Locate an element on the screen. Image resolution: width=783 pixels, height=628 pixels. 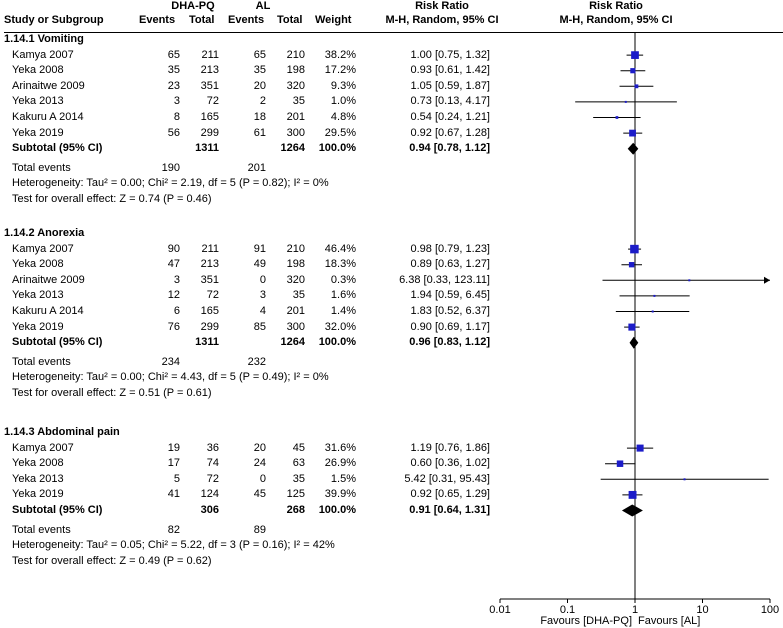
subtotal-total-al: 1264 is located at coordinates (292, 342).